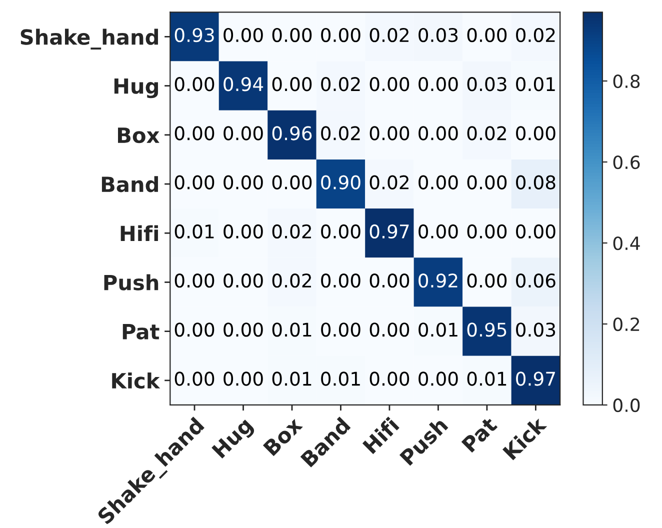 Image resolution: width=662 pixels, height=528 pixels. I want to click on y-tick-label: Pat, so click(141, 332).